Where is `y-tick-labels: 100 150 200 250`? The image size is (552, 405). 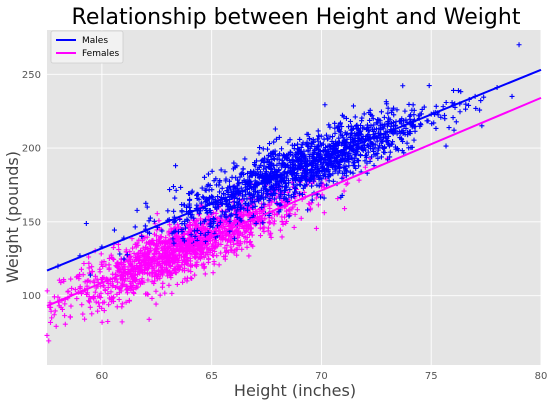
y-tick-labels: 100 150 200 250 is located at coordinates (31, 186).